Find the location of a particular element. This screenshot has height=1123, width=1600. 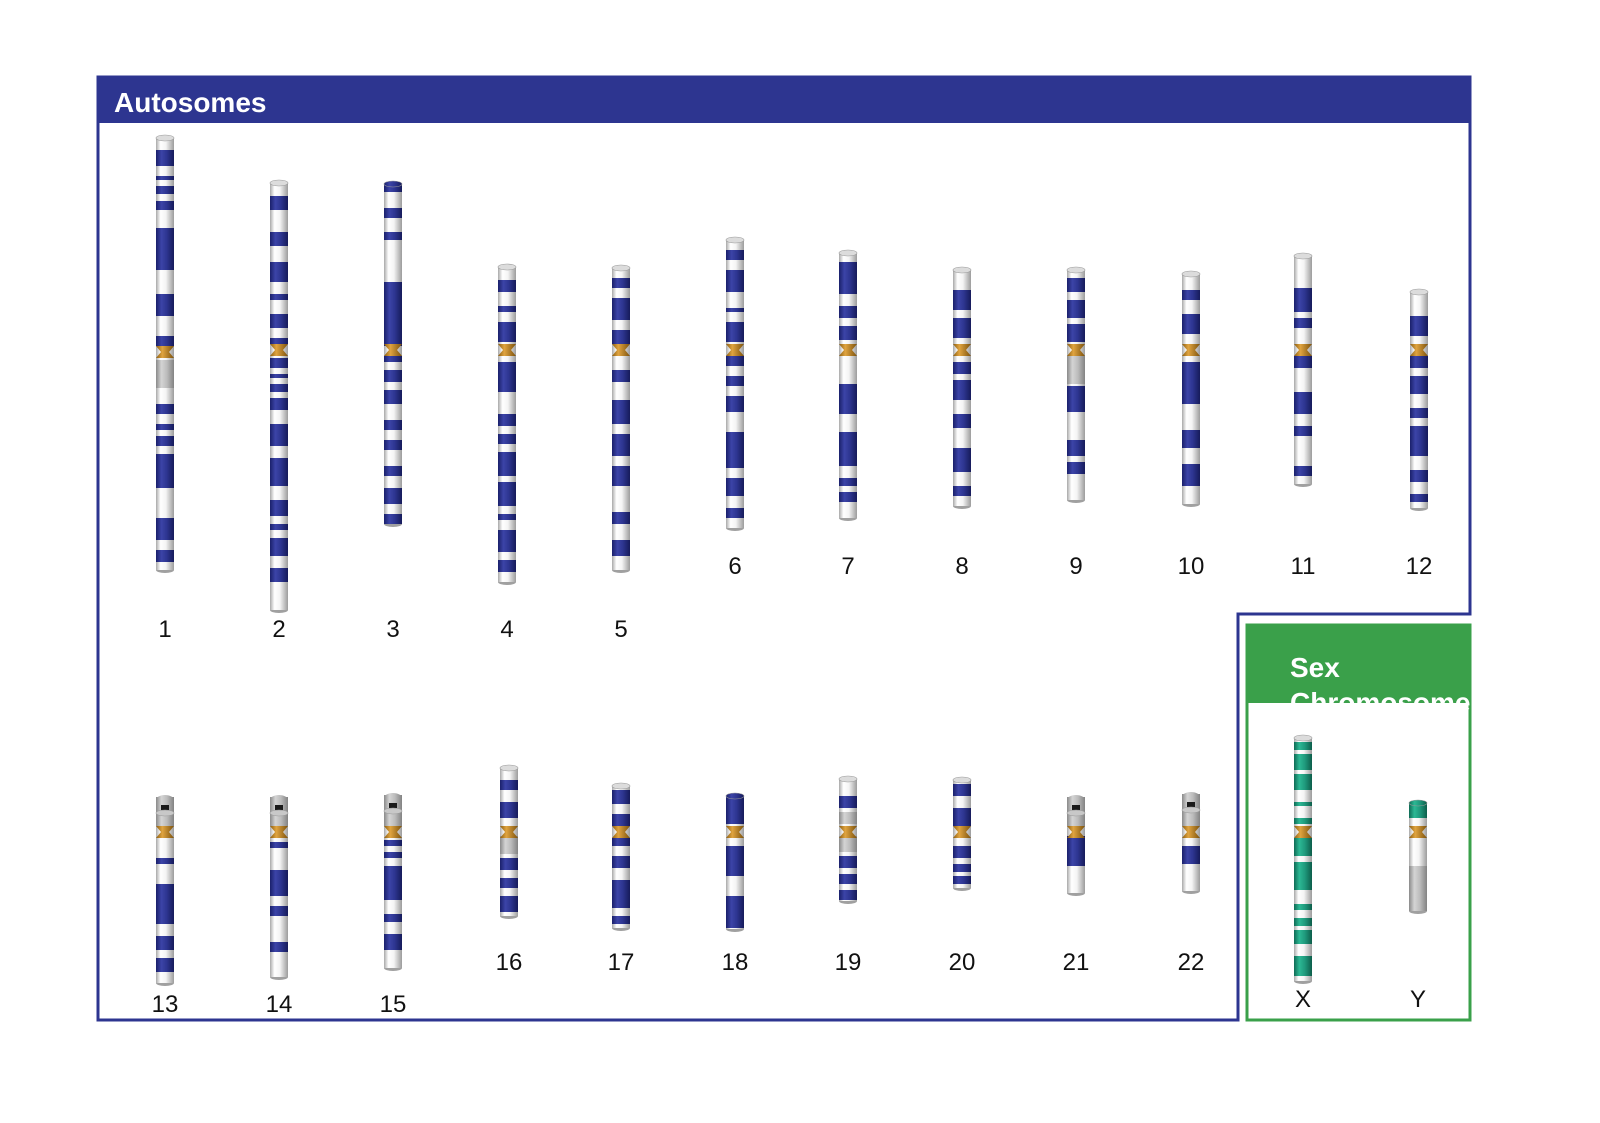

satellite-stalk is located at coordinates (165, 808).